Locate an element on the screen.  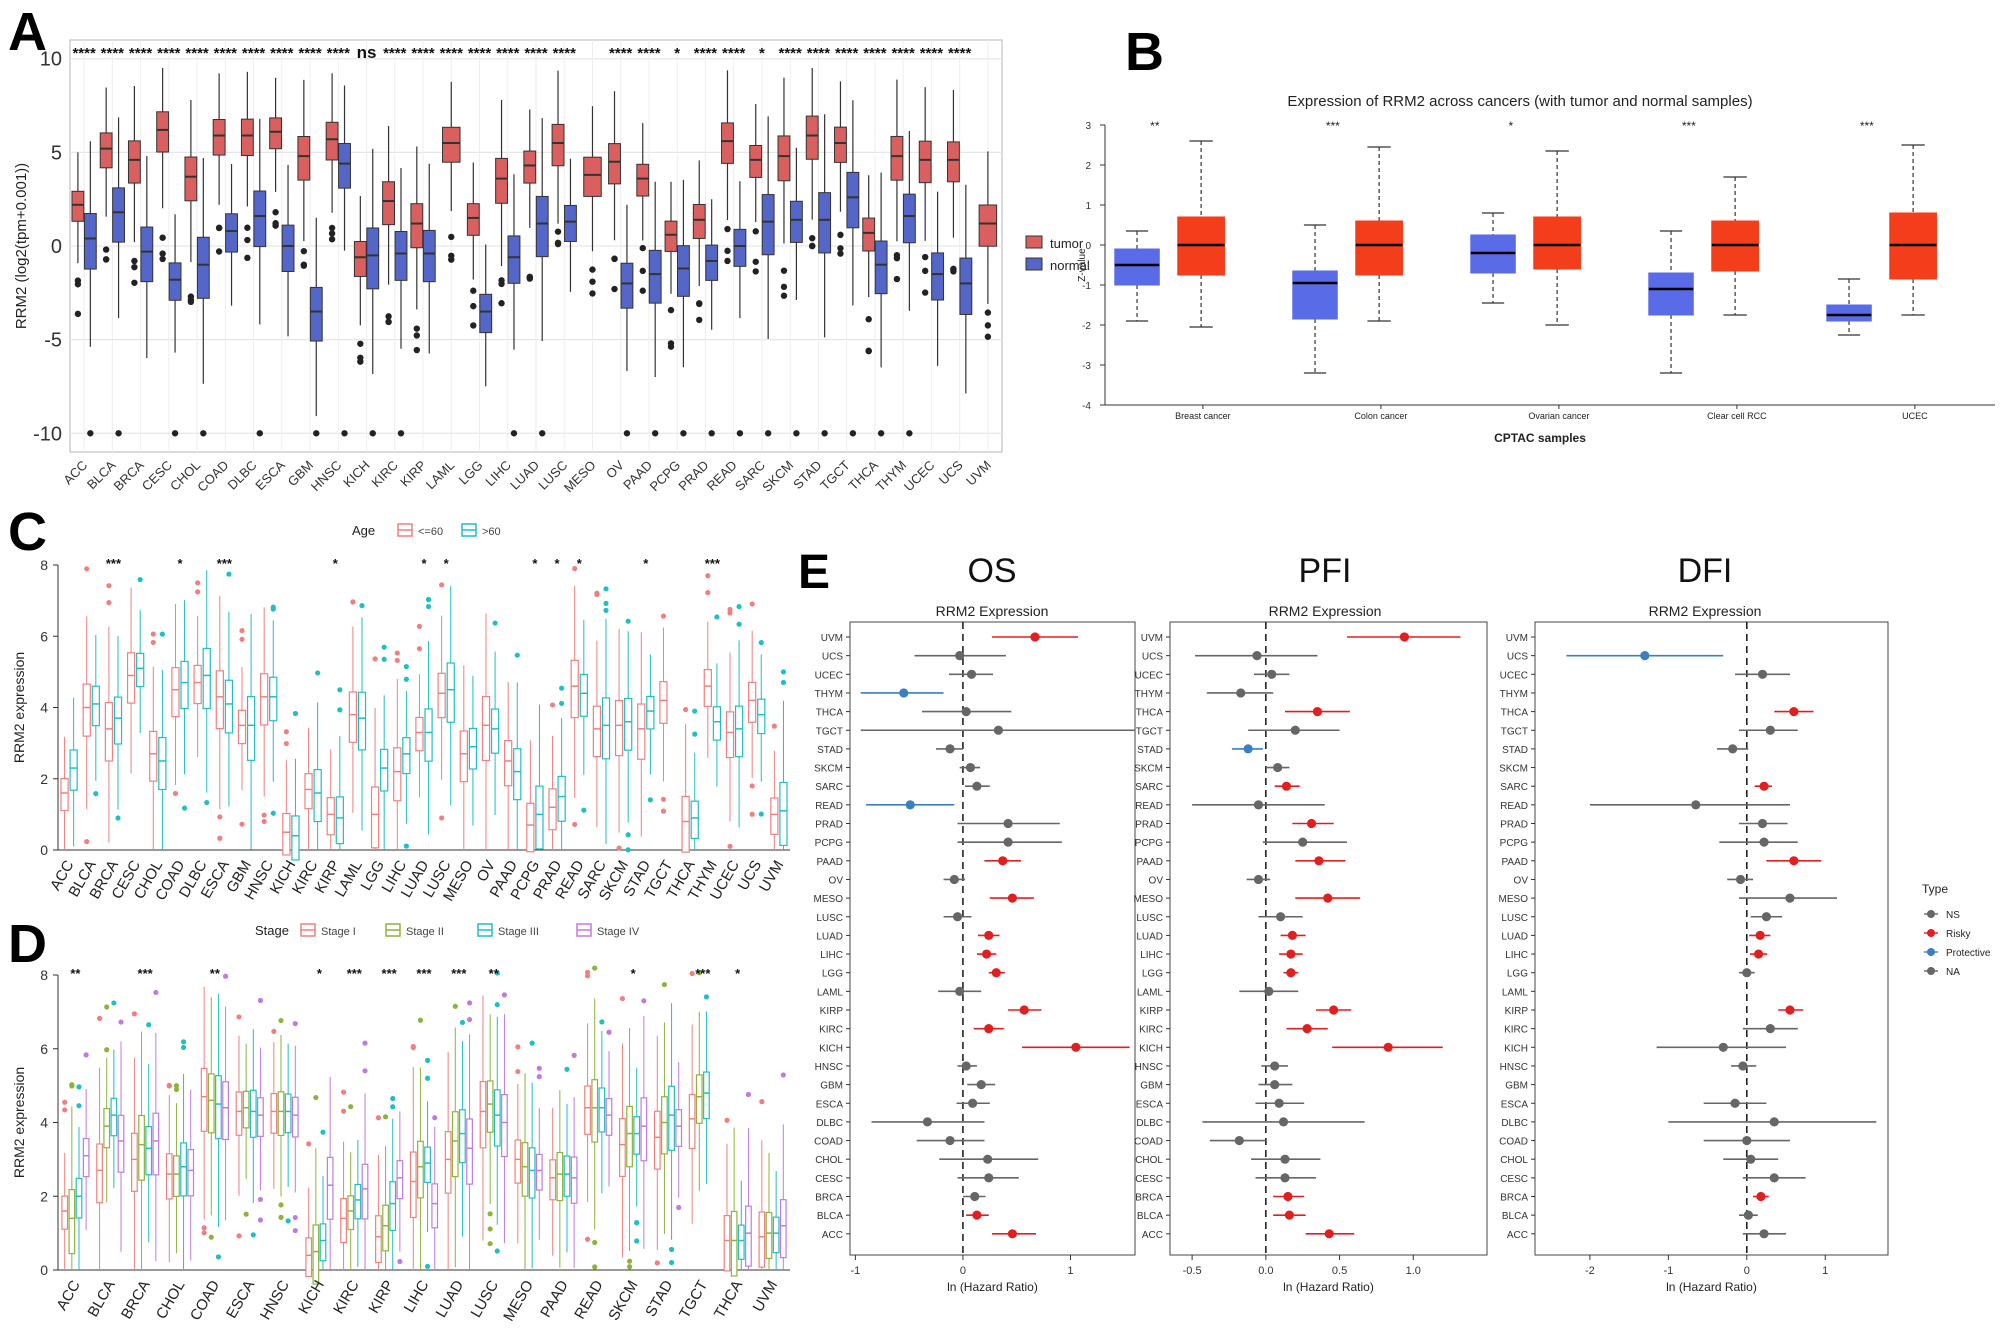
panel-e-dfi-point-kirp is located at coordinates (1790, 1010).